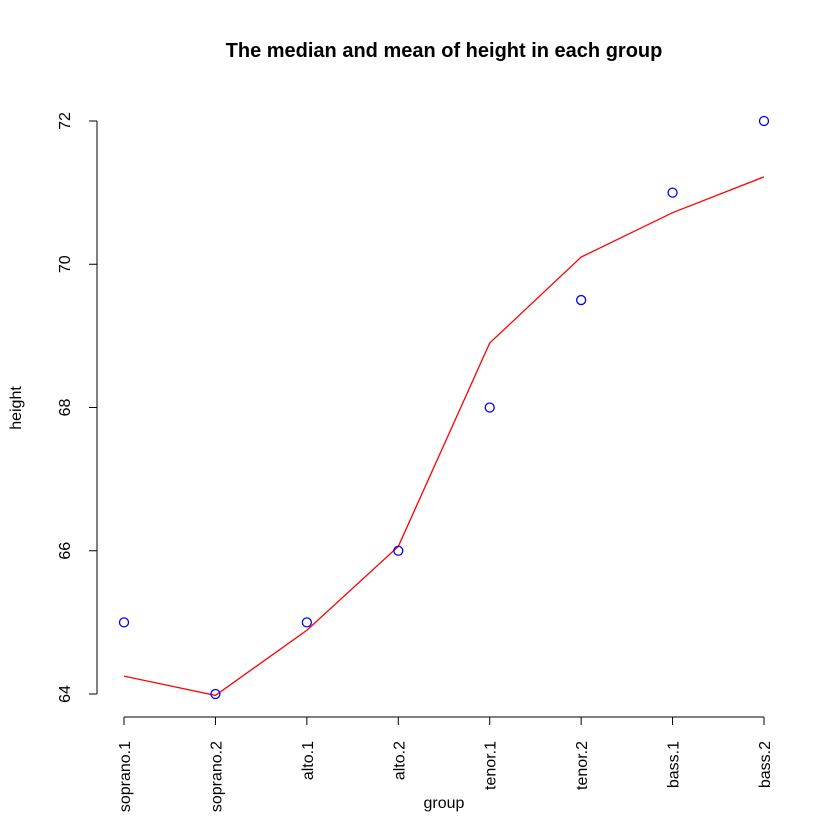  Describe the element at coordinates (308, 760) in the screenshot. I see `x-tick-label: alto.1` at that location.